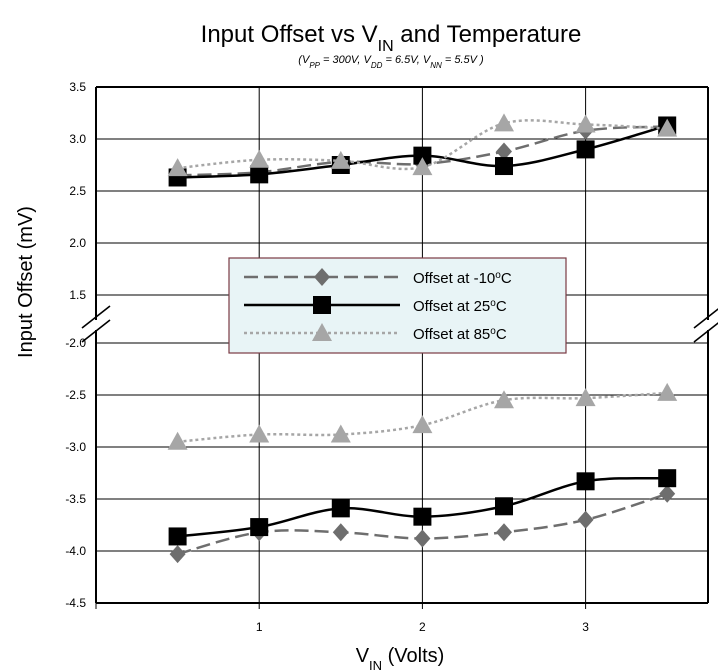  Describe the element at coordinates (289, 34) in the screenshot. I see `chart-title-main: Input Offset vs V` at that location.